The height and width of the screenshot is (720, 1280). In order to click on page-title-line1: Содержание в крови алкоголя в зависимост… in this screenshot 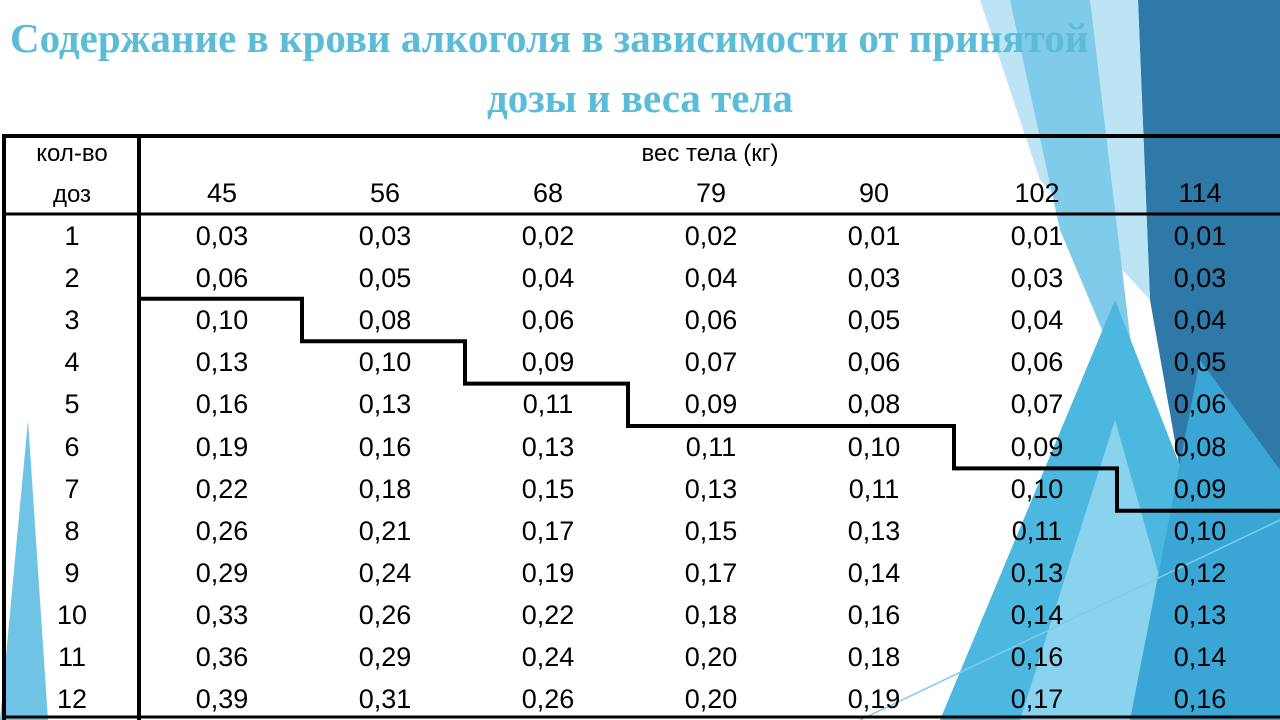, I will do `click(549, 38)`.